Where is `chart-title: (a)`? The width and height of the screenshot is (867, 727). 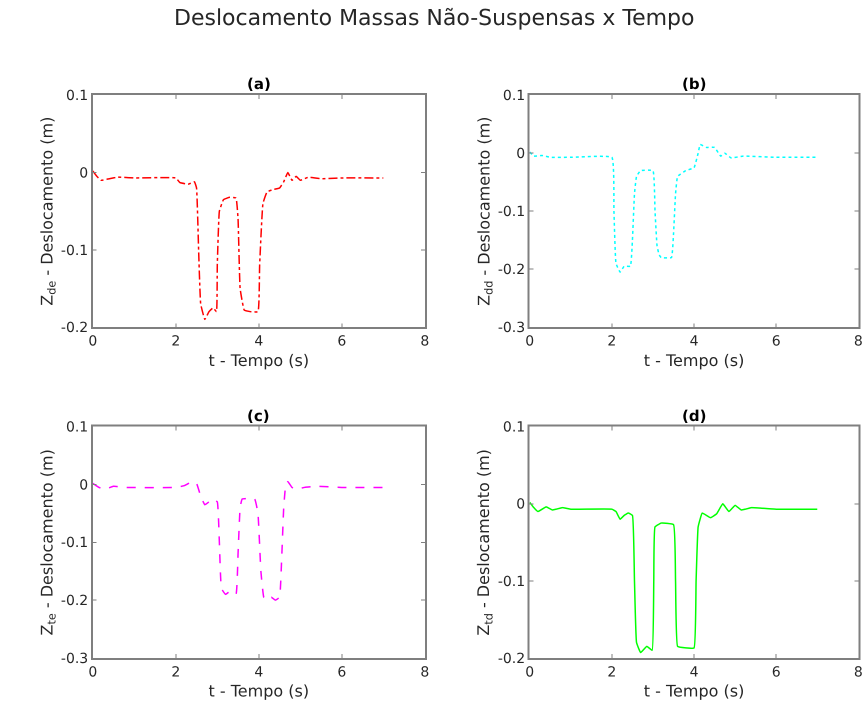
chart-title: (a) is located at coordinates (259, 84).